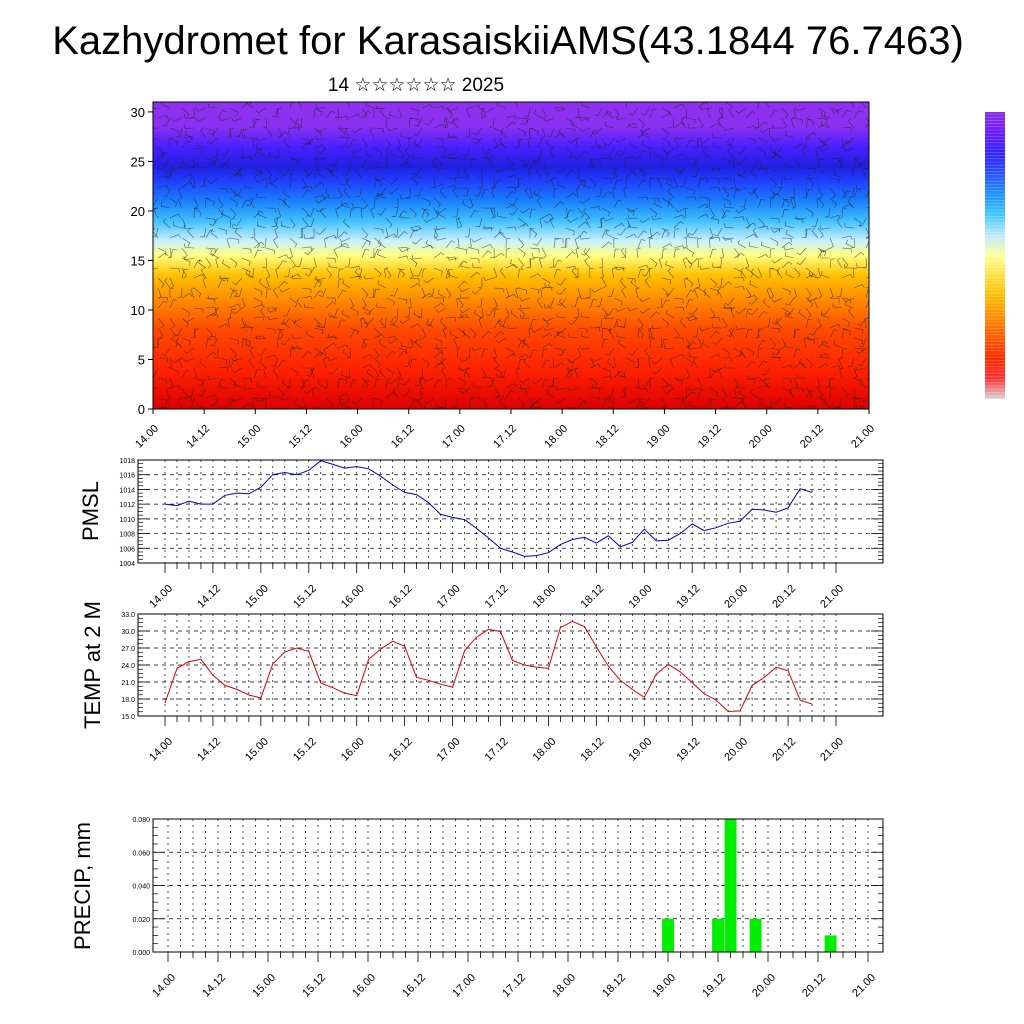 This screenshot has height=1024, width=1024. What do you see at coordinates (127, 461) in the screenshot?
I see `y-tick-label: 1018` at bounding box center [127, 461].